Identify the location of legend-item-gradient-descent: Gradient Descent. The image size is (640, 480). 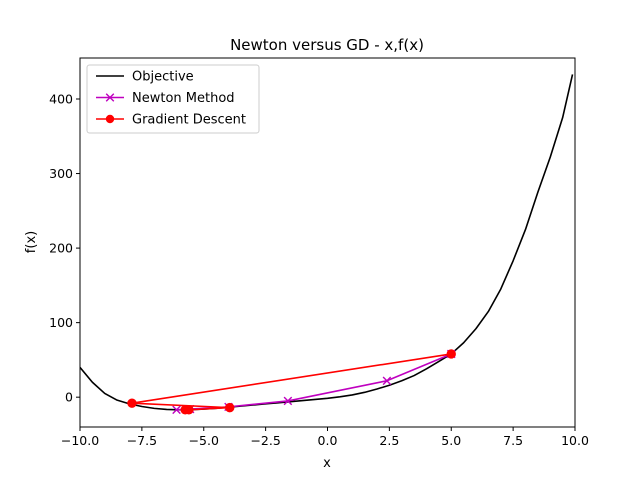
(171, 120).